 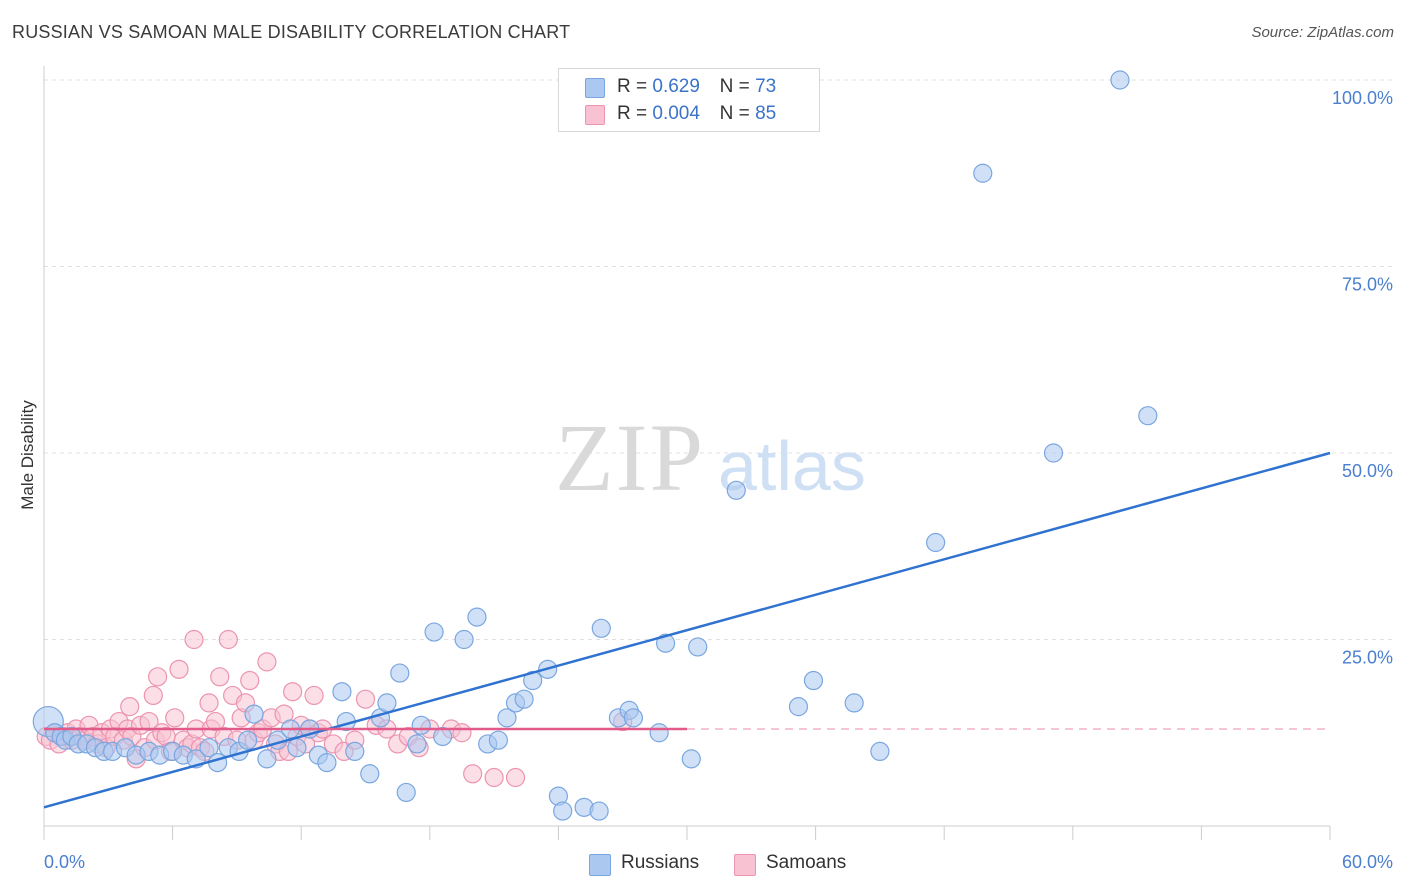 What do you see at coordinates (27, 455) in the screenshot?
I see `y-axis-label: Male Disability` at bounding box center [27, 455].